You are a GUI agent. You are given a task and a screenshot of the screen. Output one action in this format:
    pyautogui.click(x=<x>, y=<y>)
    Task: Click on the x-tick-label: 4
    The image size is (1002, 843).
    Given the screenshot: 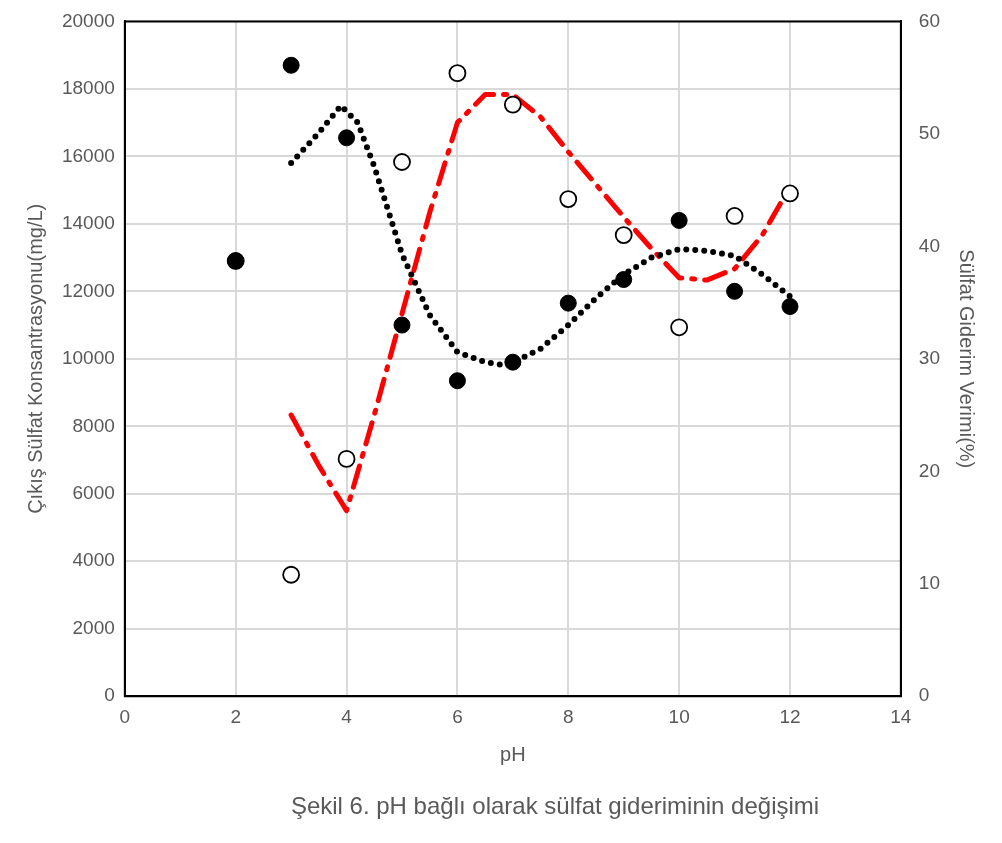 What is the action you would take?
    pyautogui.click(x=347, y=716)
    